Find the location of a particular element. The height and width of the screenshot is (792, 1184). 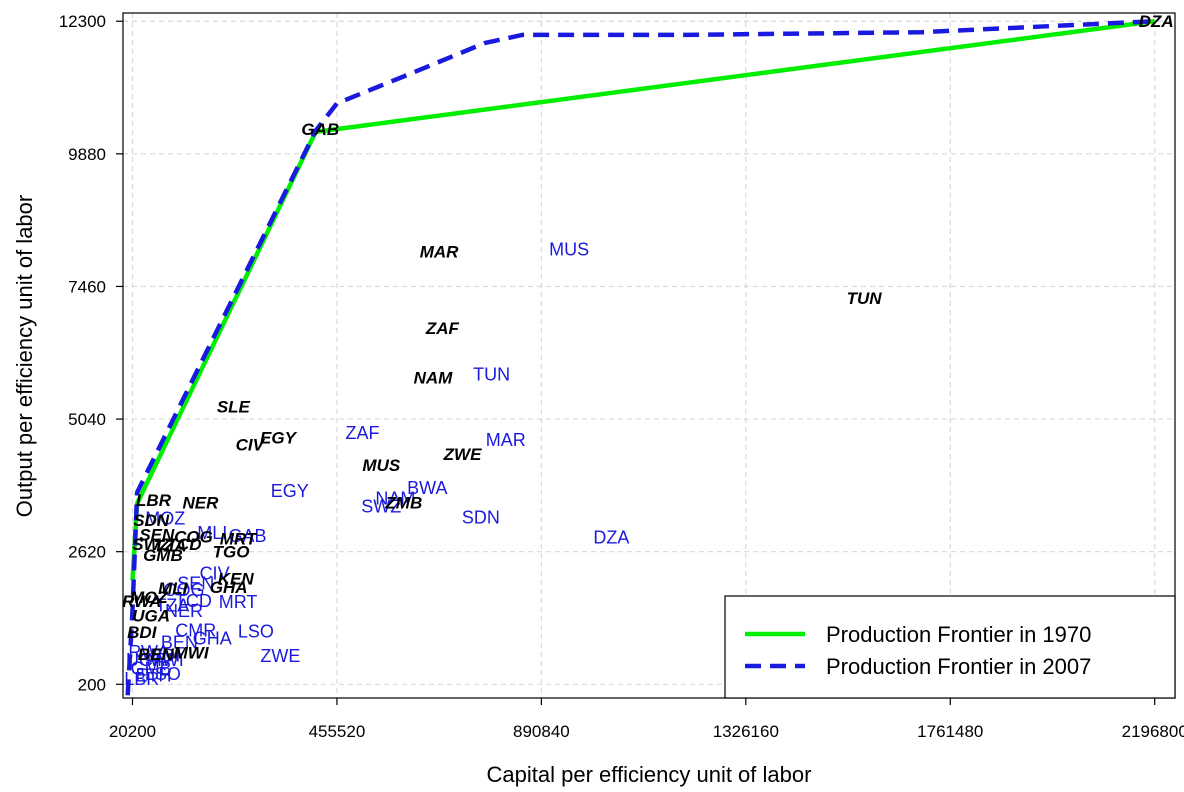

label-2007-mwi: MWI is located at coordinates (165, 660).